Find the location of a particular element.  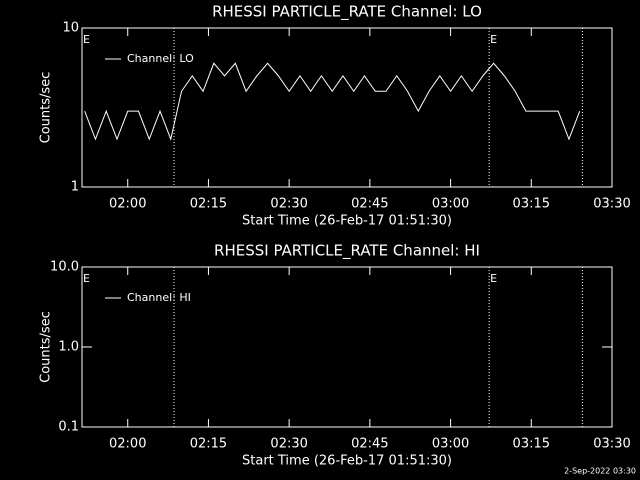

y-tick-label: 0.1 is located at coordinates (68, 427).